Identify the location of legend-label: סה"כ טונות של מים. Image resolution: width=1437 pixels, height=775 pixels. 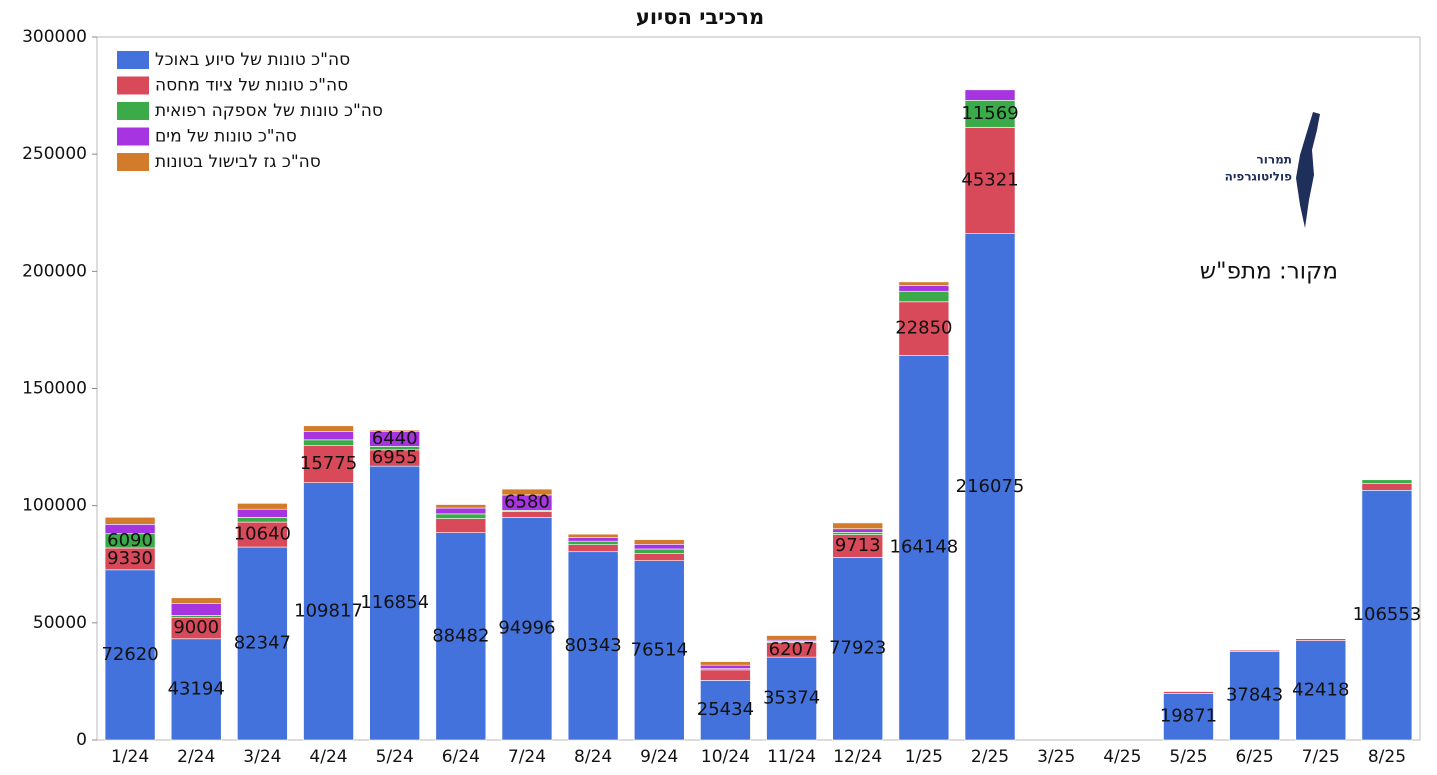
(226, 137).